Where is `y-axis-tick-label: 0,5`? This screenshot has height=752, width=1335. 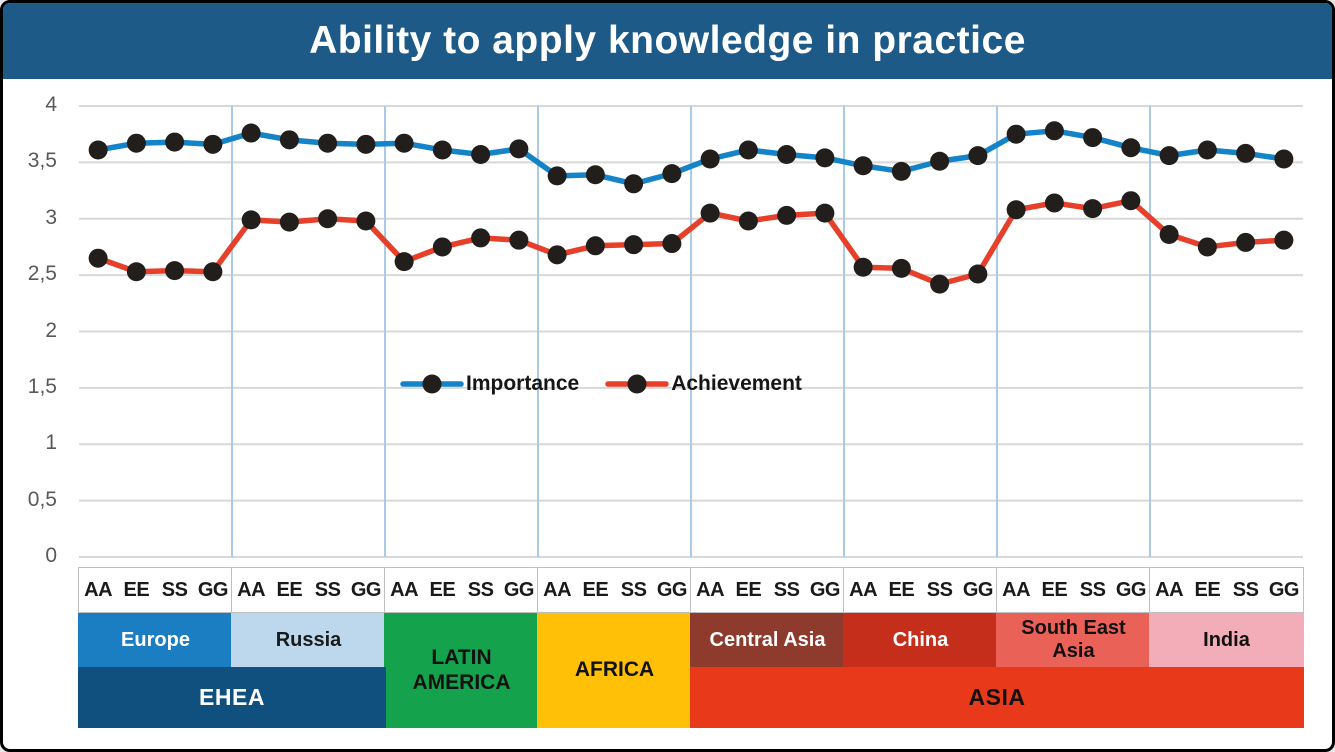 y-axis-tick-label: 0,5 is located at coordinates (42, 499).